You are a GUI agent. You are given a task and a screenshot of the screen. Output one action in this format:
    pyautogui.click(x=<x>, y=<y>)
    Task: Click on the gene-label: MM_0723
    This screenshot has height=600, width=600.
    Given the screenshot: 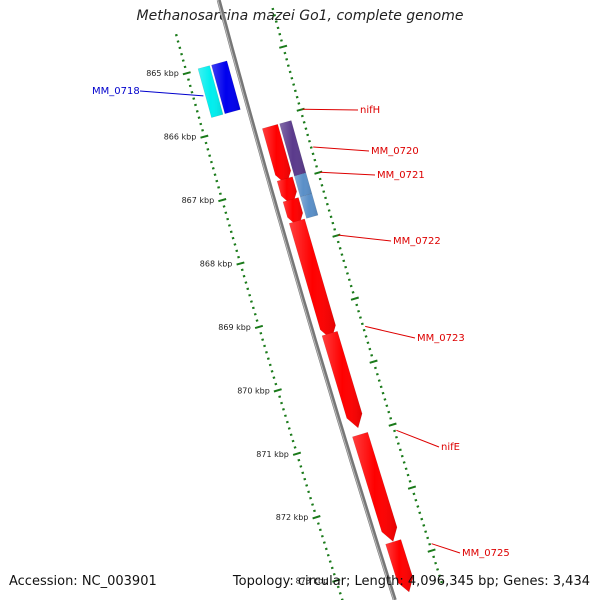 What is the action you would take?
    pyautogui.click(x=441, y=338)
    